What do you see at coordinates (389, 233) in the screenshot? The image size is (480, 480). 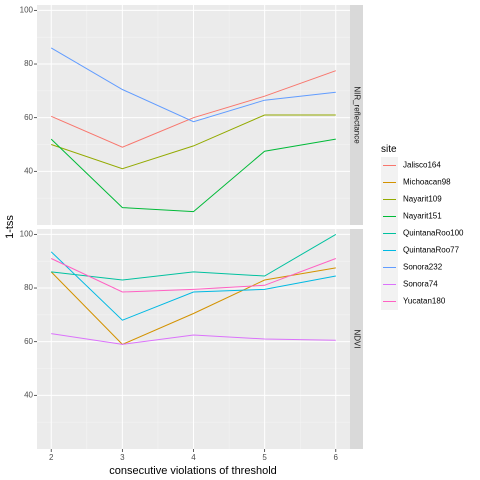 I see `legend-keys` at bounding box center [389, 233].